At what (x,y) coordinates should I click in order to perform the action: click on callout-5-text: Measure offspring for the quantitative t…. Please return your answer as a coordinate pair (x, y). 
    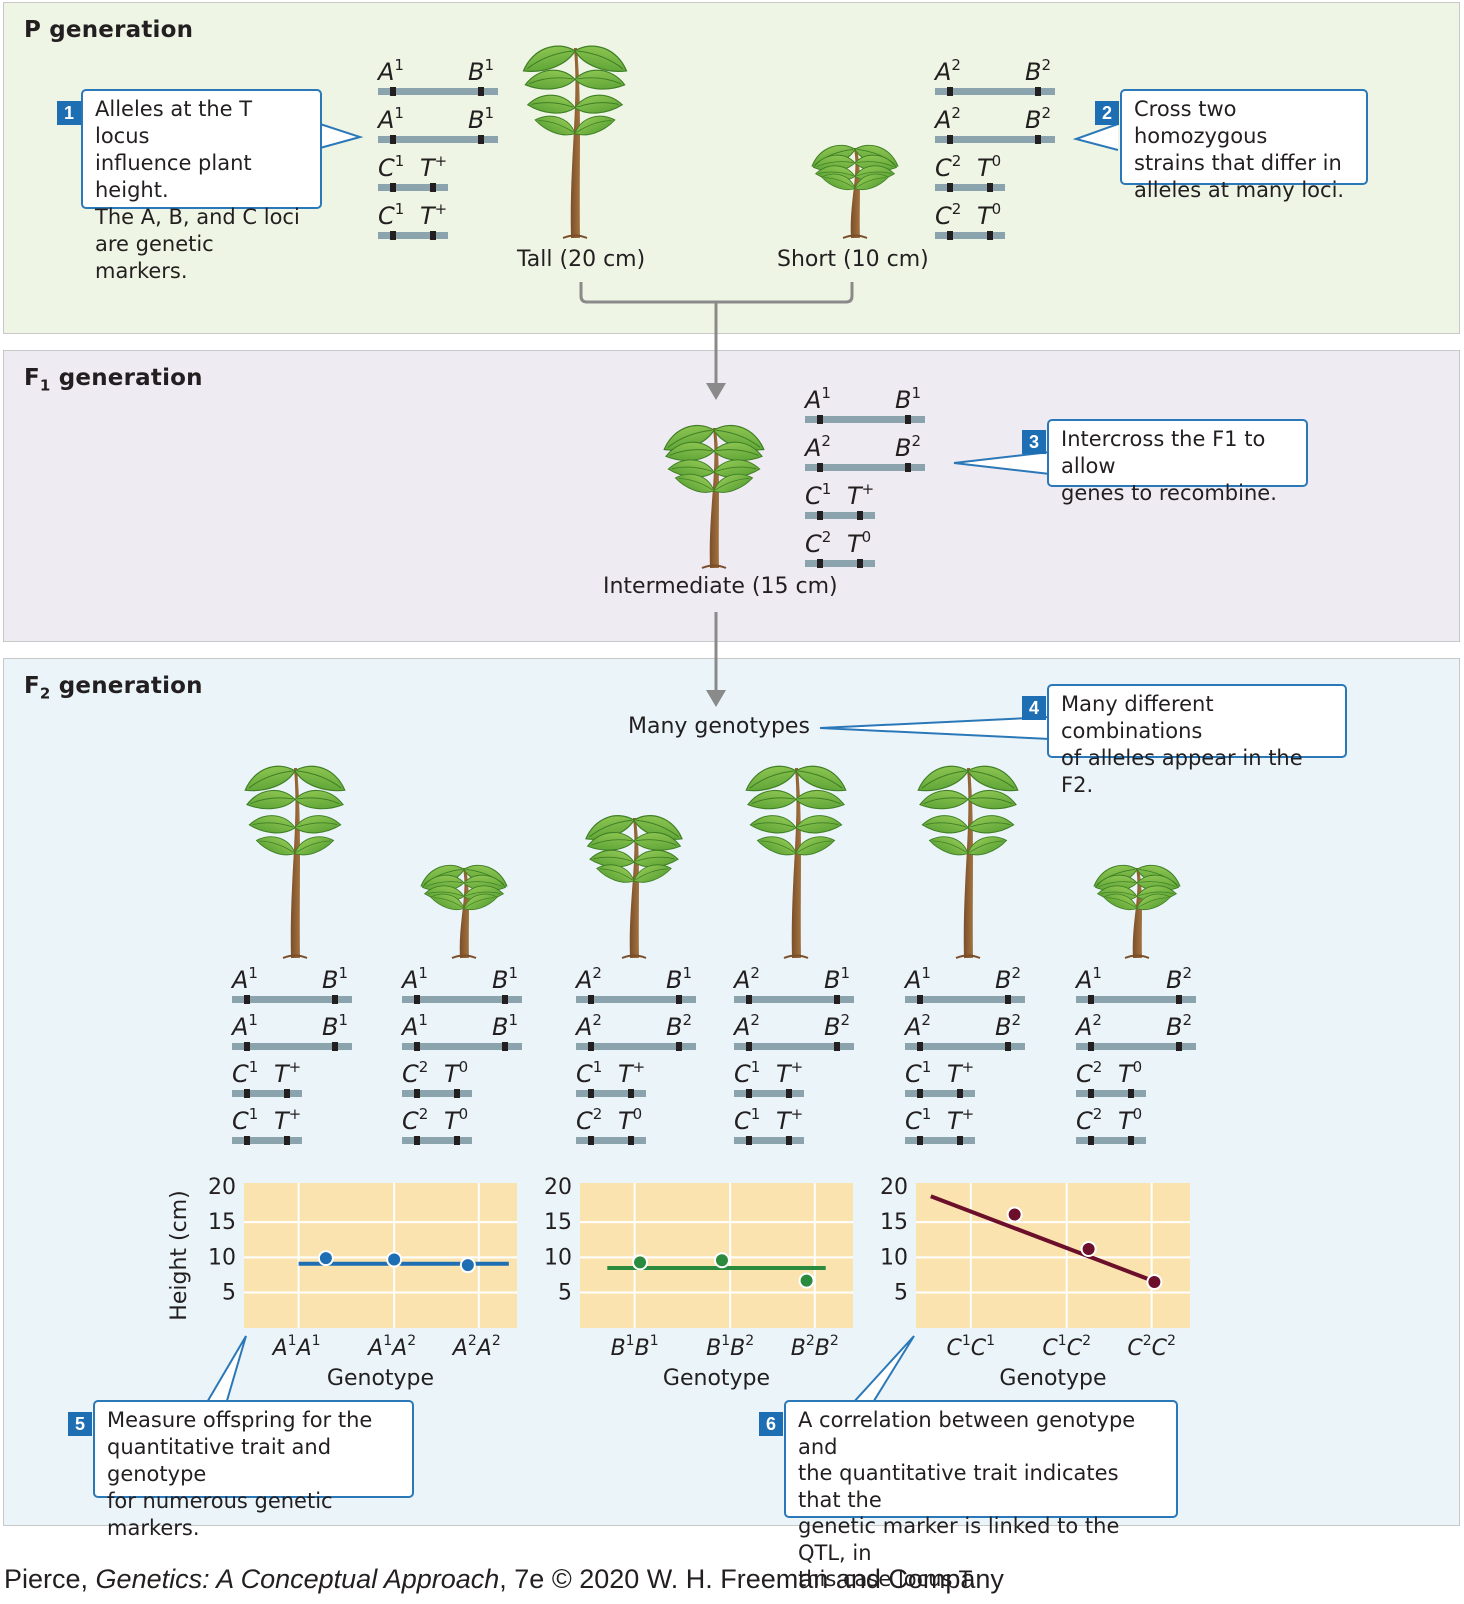
    Looking at the image, I should click on (240, 1474).